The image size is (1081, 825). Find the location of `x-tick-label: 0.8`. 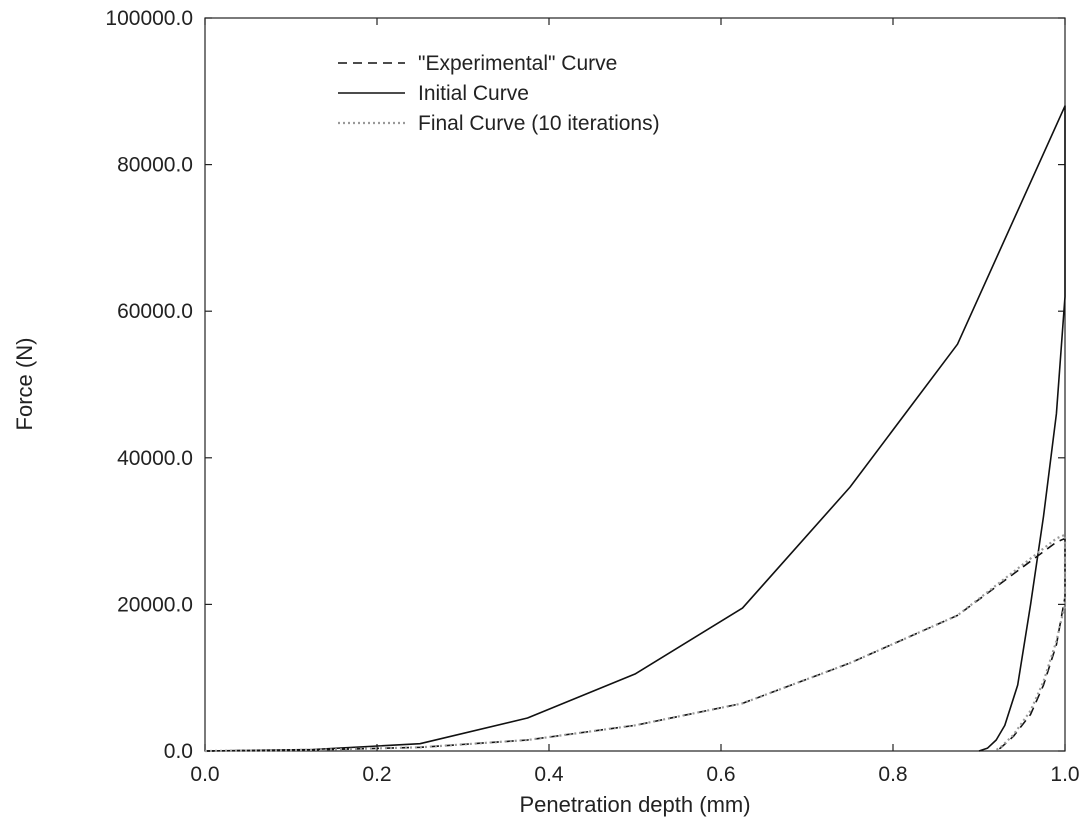

x-tick-label: 0.8 is located at coordinates (892, 774).